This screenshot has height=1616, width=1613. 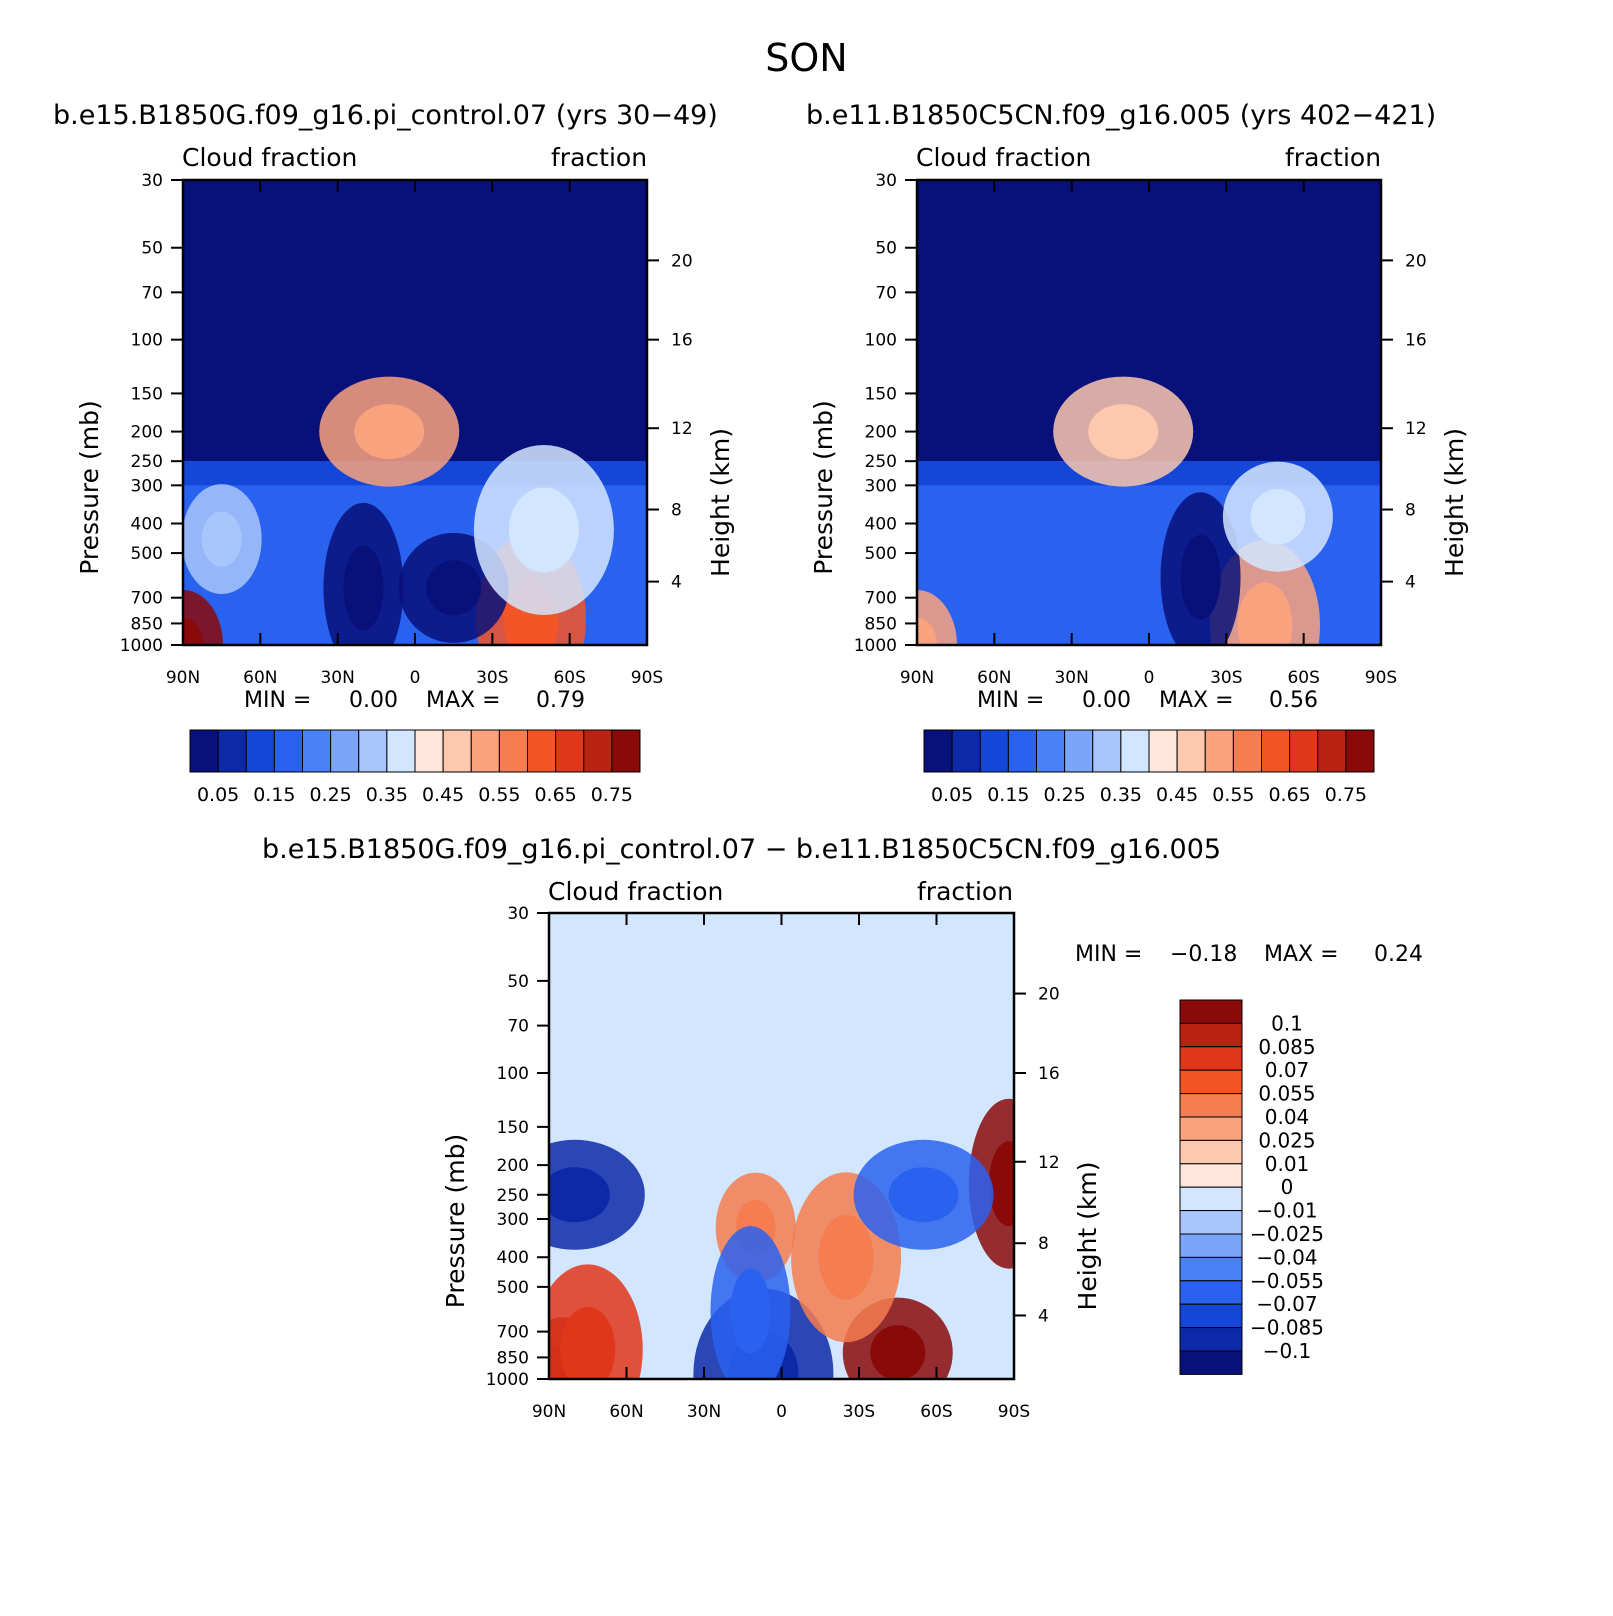 I want to click on panel3-ytick-label: 70, so click(x=518, y=1027).